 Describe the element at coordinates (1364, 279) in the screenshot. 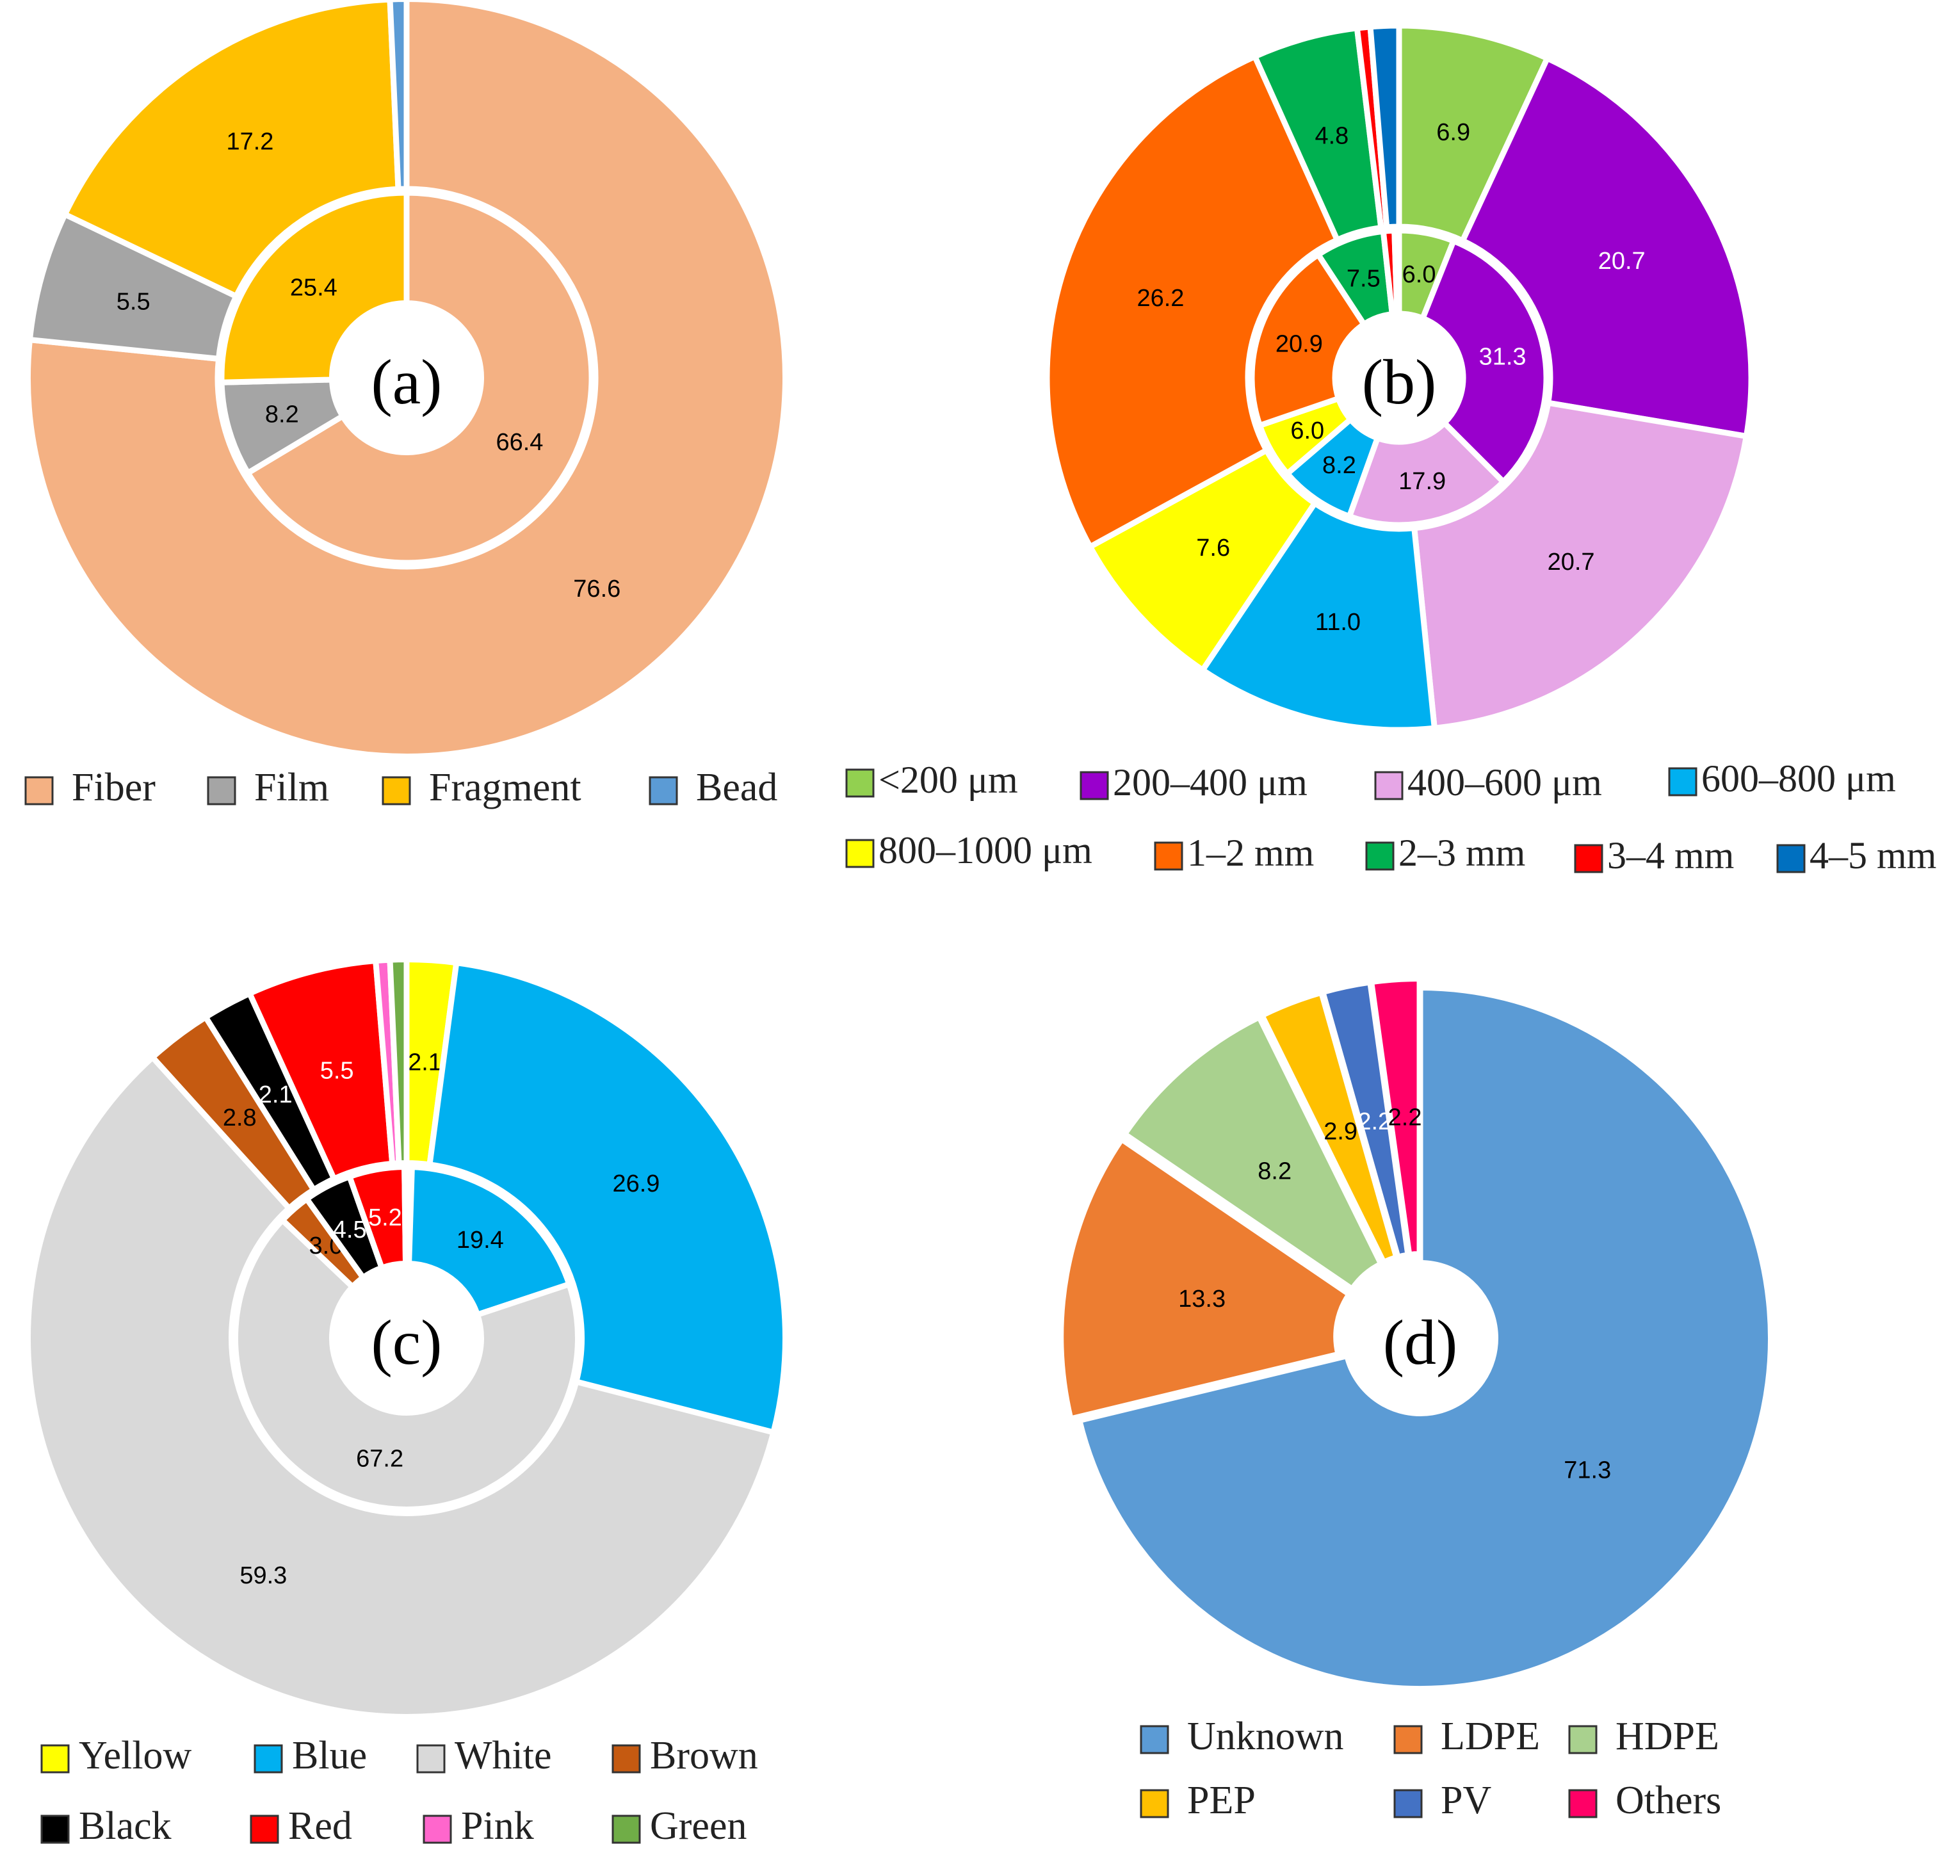

I see `data-label-2-3-mm: 7.5` at that location.